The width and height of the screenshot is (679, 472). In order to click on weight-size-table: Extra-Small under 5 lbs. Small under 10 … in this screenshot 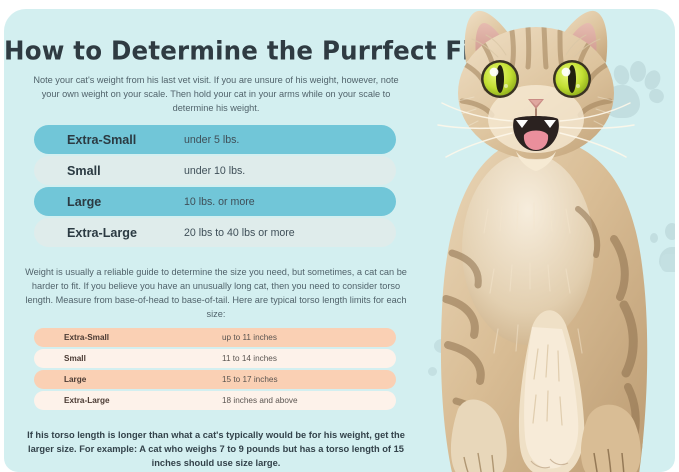, I will do `click(215, 187)`.